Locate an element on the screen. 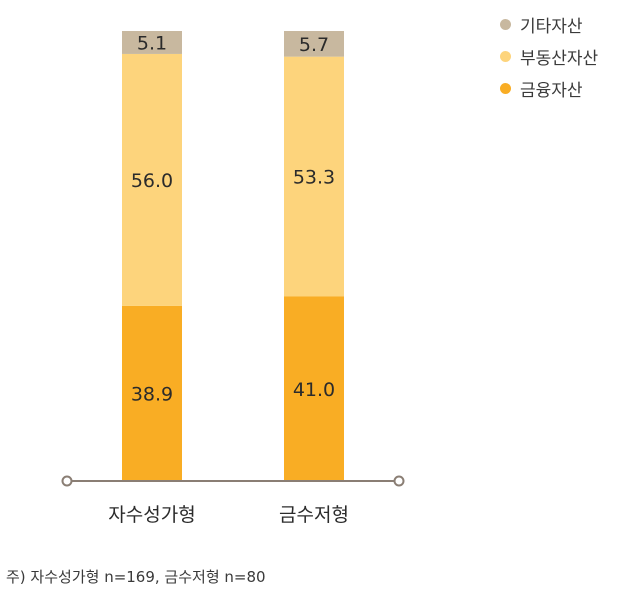  data-label: 38.9 is located at coordinates (152, 394).